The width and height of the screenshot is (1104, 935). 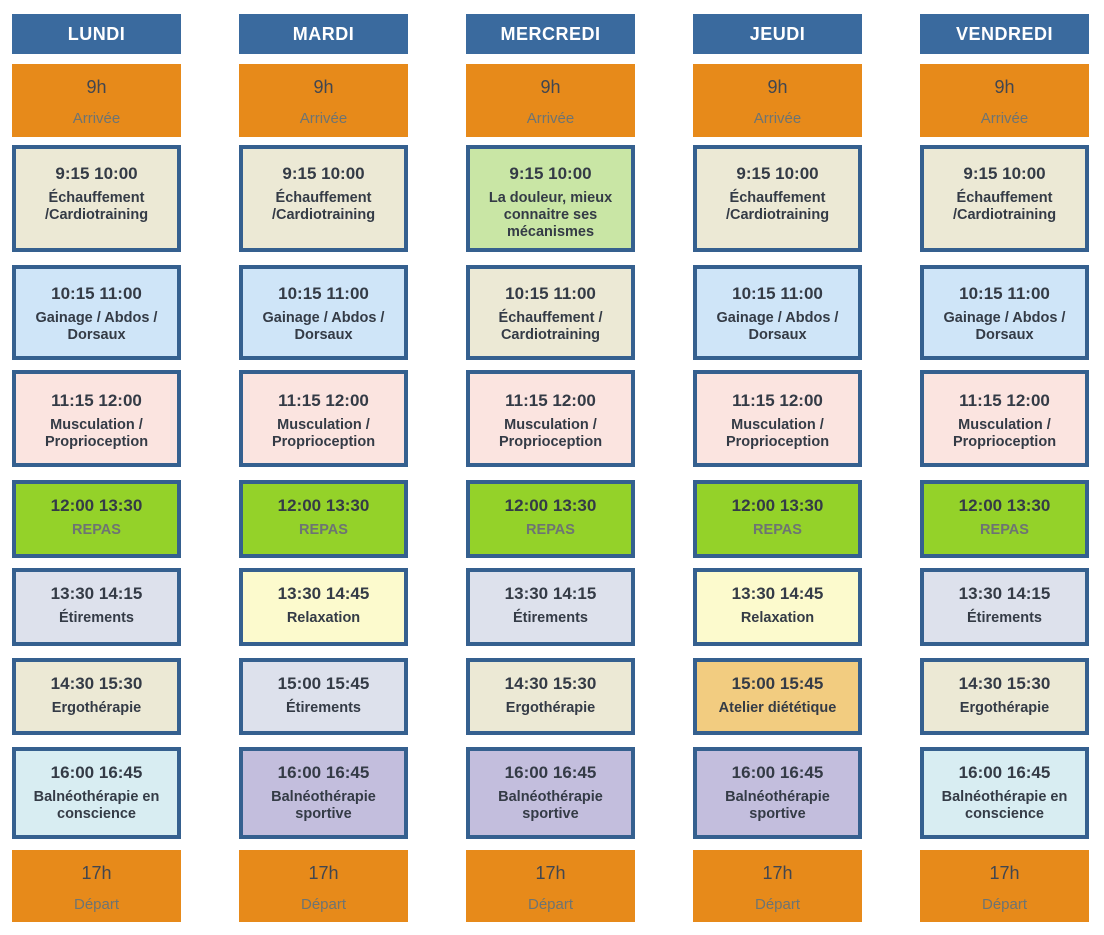 What do you see at coordinates (323, 327) in the screenshot?
I see `cell-activity-label: Gainage / Abdos / Dorsaux` at bounding box center [323, 327].